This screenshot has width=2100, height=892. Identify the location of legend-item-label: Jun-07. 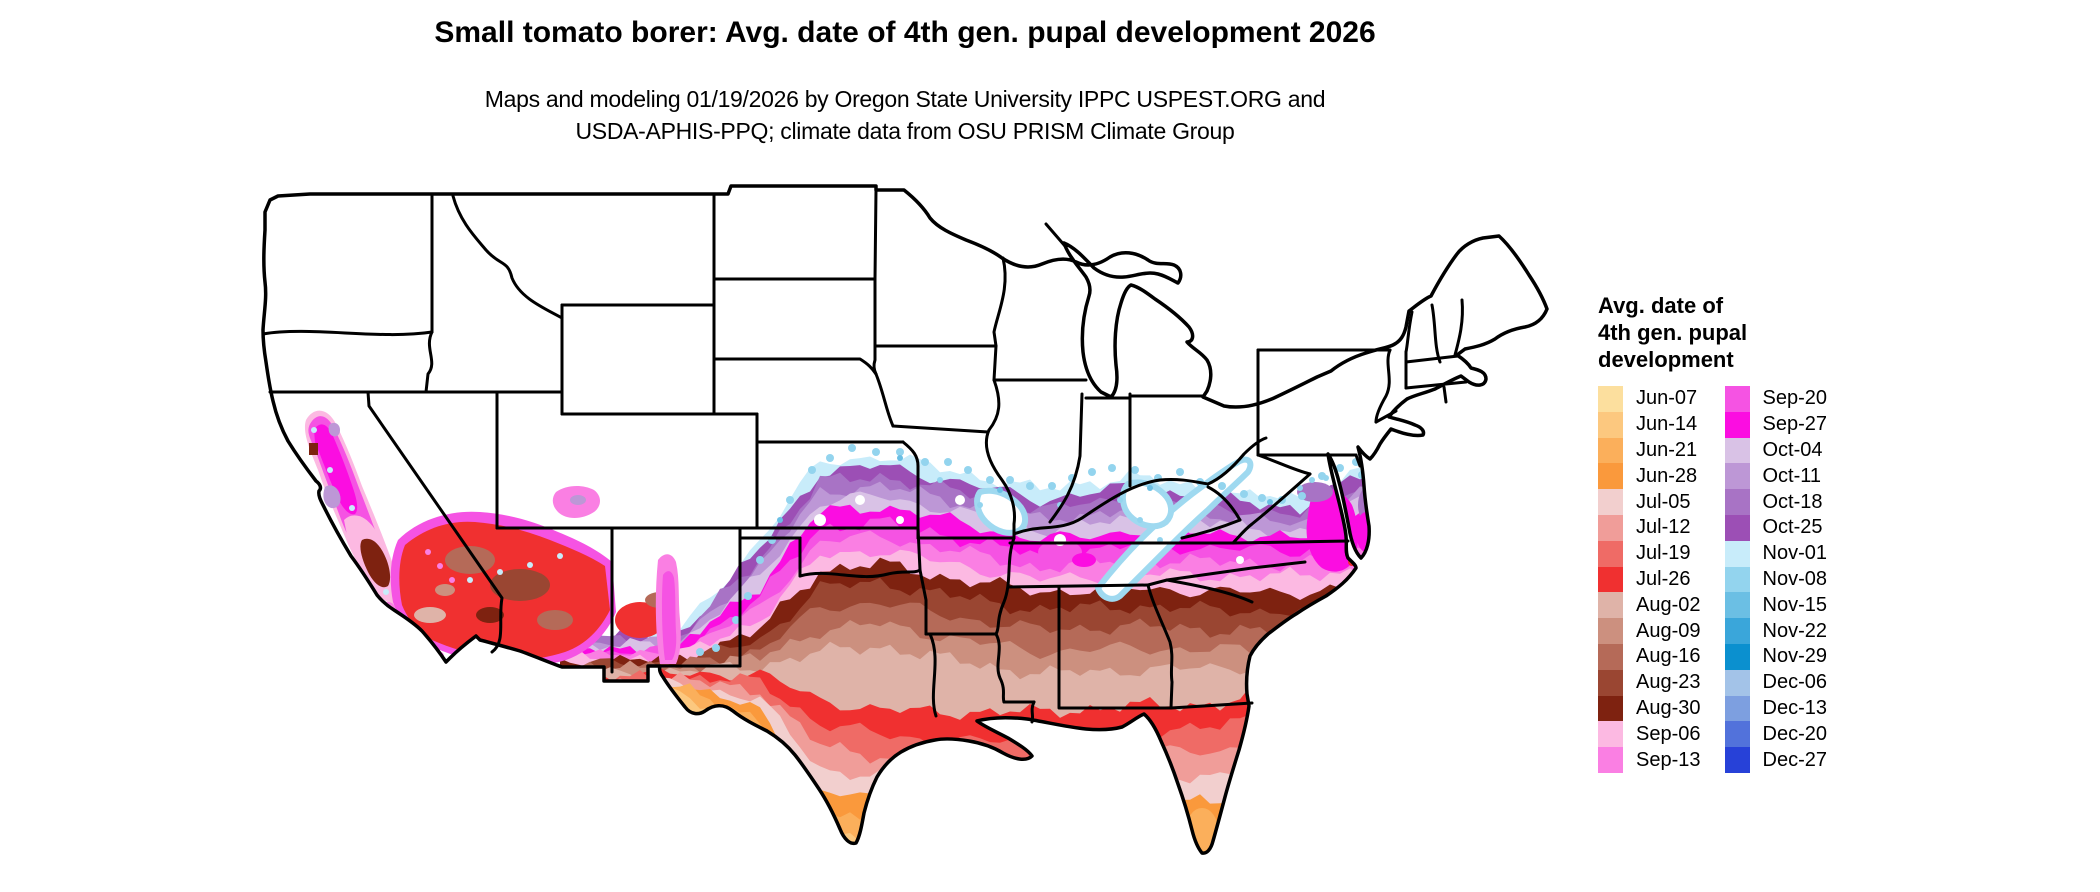
(1667, 398).